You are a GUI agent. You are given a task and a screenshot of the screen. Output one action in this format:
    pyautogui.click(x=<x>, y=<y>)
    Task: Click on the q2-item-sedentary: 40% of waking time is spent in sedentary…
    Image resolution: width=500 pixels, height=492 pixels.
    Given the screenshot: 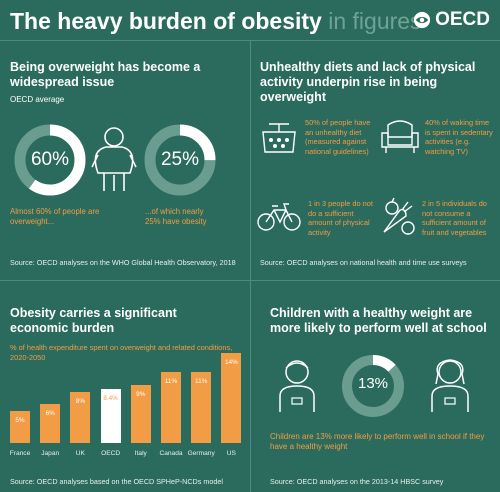 What is the action you would take?
    pyautogui.click(x=459, y=137)
    